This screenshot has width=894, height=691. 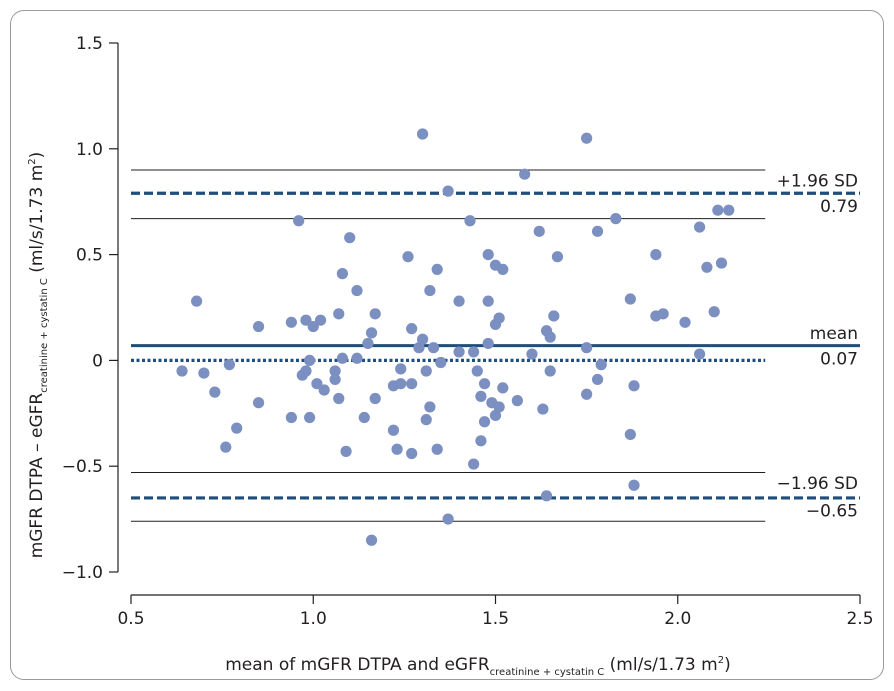 What do you see at coordinates (130, 619) in the screenshot?
I see `x-tick-label: 0.5` at bounding box center [130, 619].